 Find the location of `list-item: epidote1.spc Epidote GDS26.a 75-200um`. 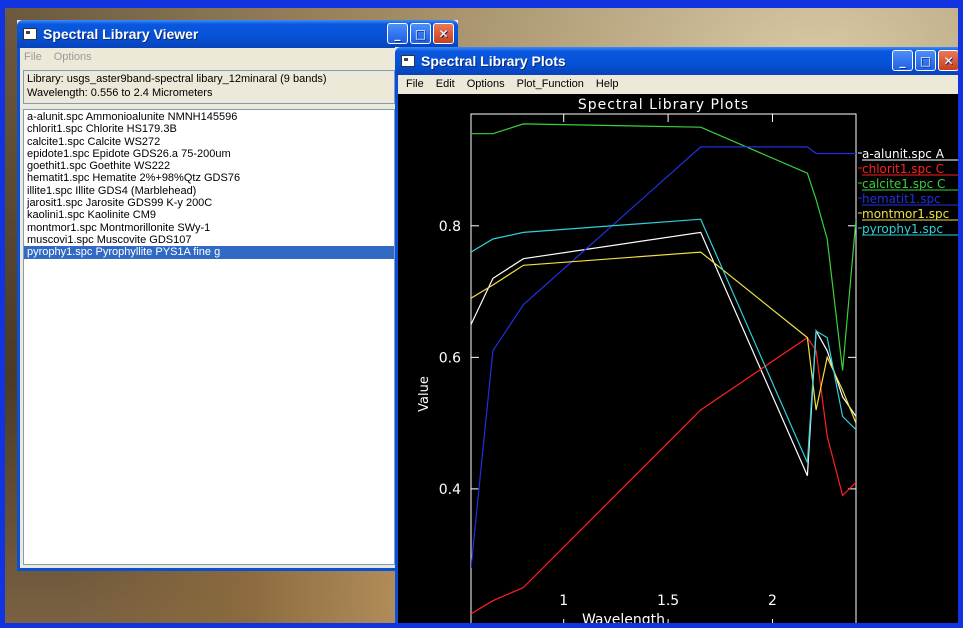

list-item: epidote1.spc Epidote GDS26.a 75-200um is located at coordinates (129, 153).